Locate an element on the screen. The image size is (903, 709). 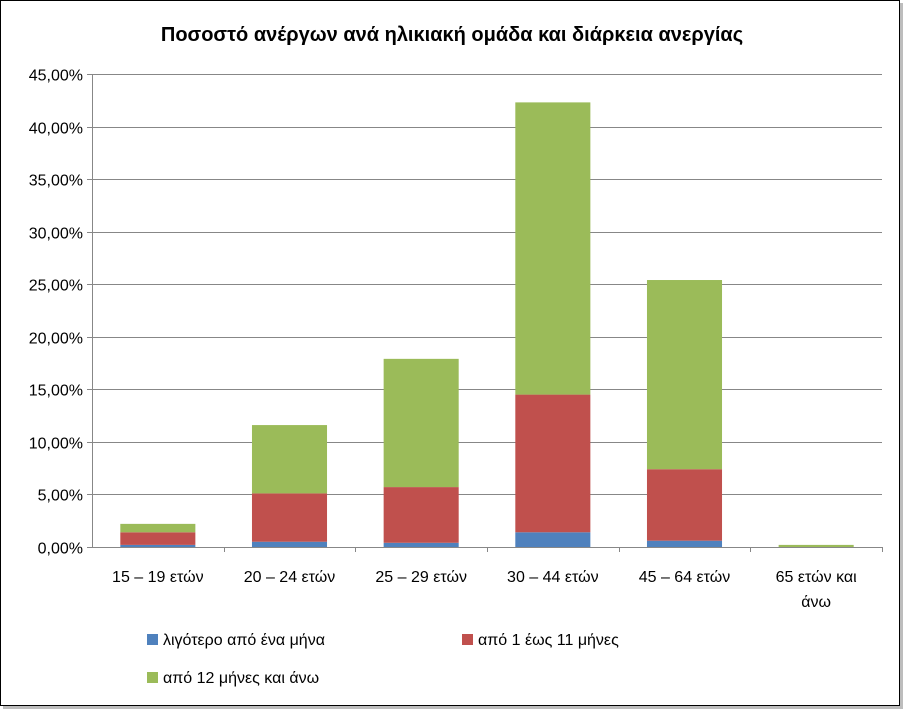
bar-segment-s2-c1 is located at coordinates (289, 459).